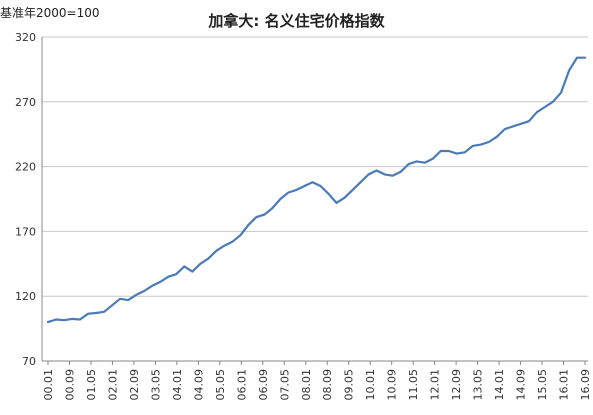 This screenshot has width=593, height=415. I want to click on x-tick-label: 15.05, so click(542, 385).